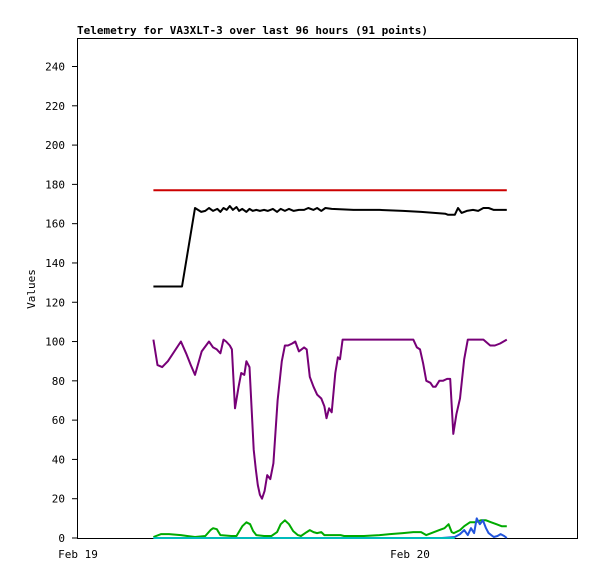  What do you see at coordinates (244, 554) in the screenshot?
I see `x-axis: Feb 19 Feb 20` at bounding box center [244, 554].